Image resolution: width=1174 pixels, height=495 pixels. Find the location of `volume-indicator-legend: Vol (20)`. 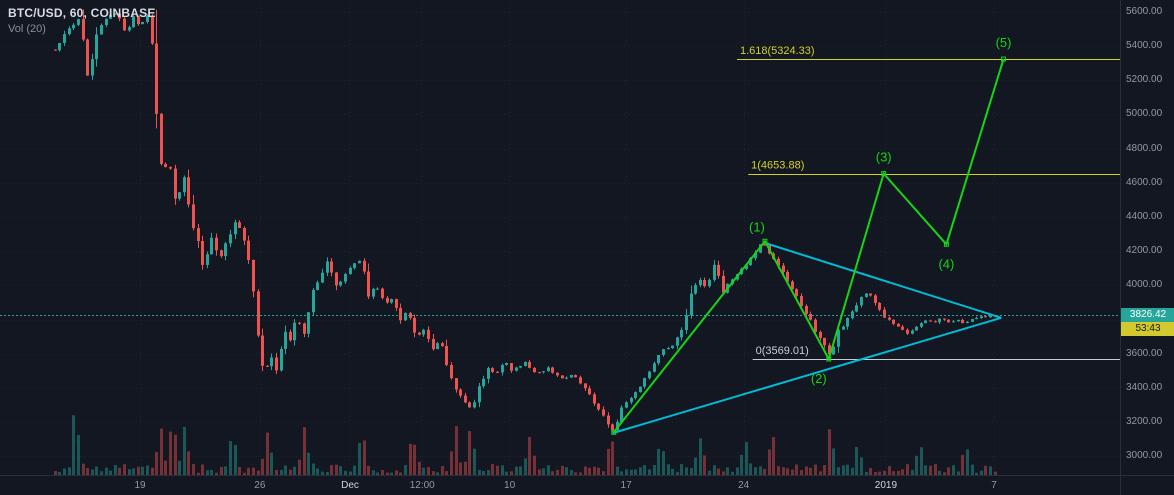

volume-indicator-legend: Vol (20) is located at coordinates (27, 29).